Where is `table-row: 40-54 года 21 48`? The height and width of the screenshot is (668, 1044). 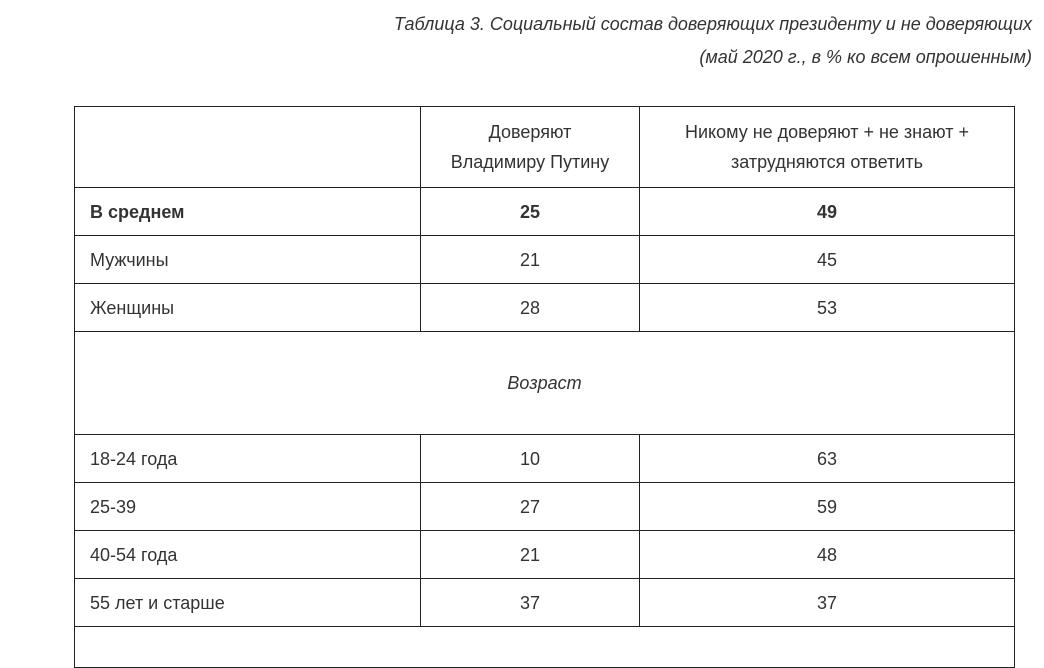
table-row: 40-54 года 21 48 is located at coordinates (544, 554).